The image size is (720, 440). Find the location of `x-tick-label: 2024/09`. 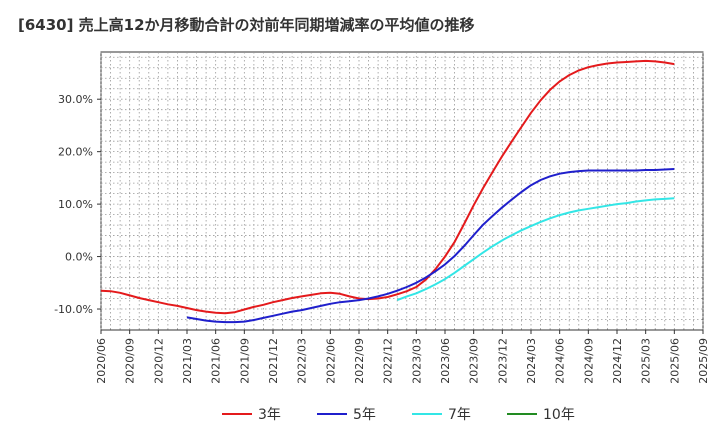

x-tick-label: 2024/09 is located at coordinates (588, 361).